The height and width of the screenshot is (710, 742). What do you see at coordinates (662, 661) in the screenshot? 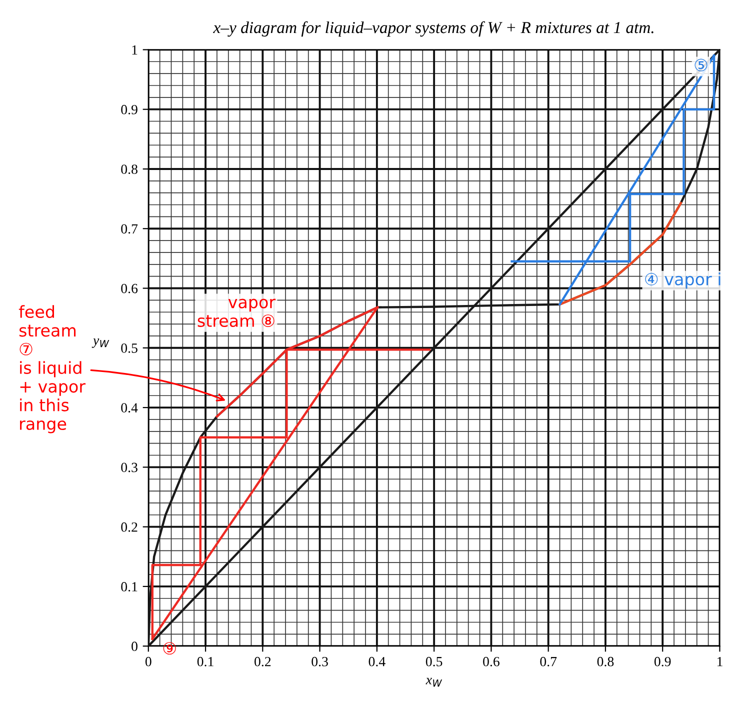
I see `x-tick-label: 0.9` at bounding box center [662, 661].